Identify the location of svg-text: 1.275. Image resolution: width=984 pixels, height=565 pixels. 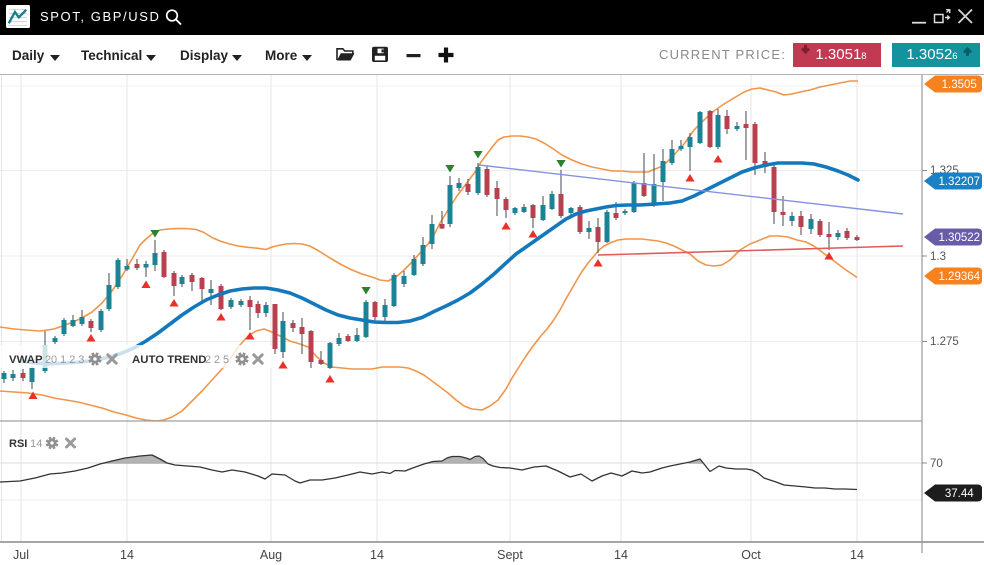
(944, 342).